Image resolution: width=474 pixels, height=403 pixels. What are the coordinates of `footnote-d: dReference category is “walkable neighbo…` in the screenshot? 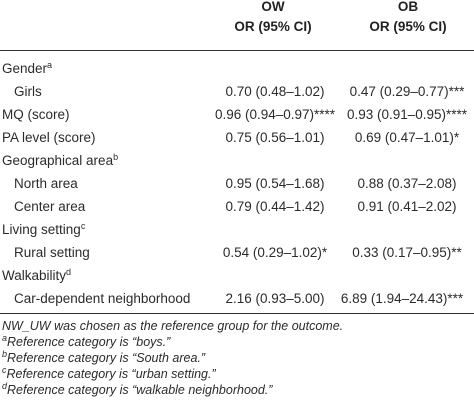 It's located at (137, 389).